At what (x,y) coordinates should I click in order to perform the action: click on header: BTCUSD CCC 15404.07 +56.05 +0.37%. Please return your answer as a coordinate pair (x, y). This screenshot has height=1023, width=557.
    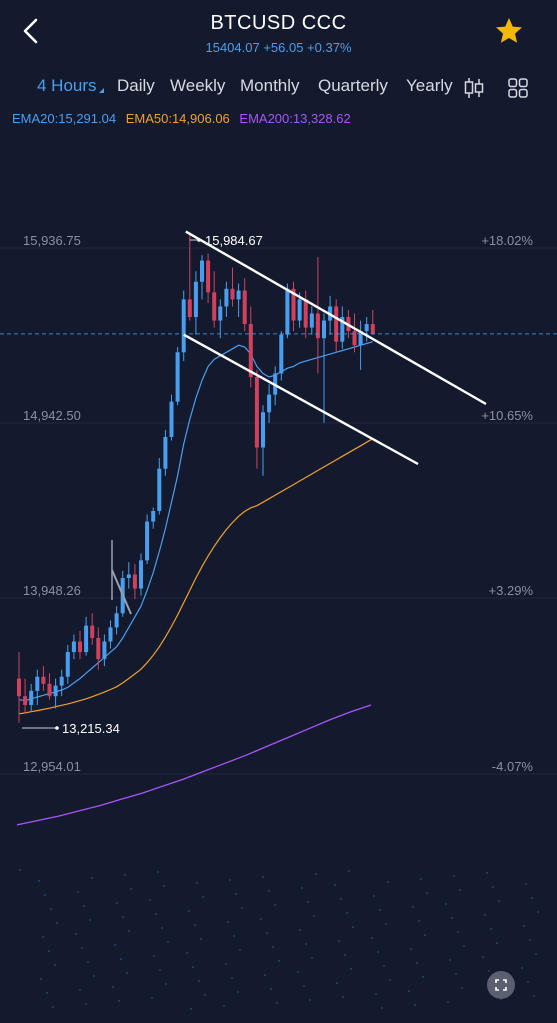
    Looking at the image, I should click on (278, 31).